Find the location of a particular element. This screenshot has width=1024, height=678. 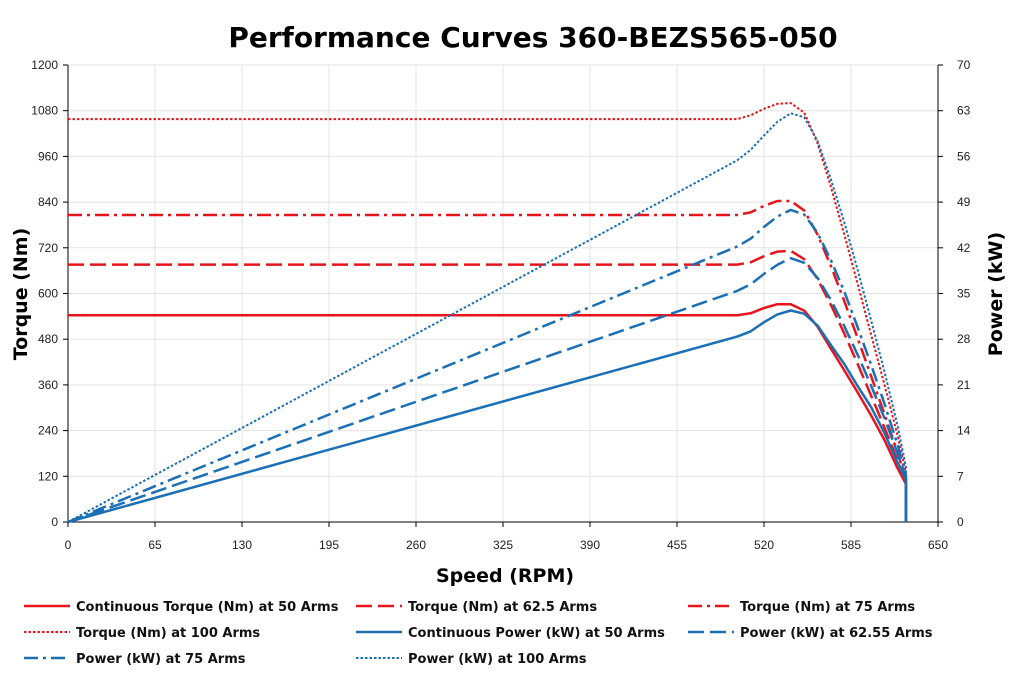

y-tick-label: 840 is located at coordinates (48, 202).